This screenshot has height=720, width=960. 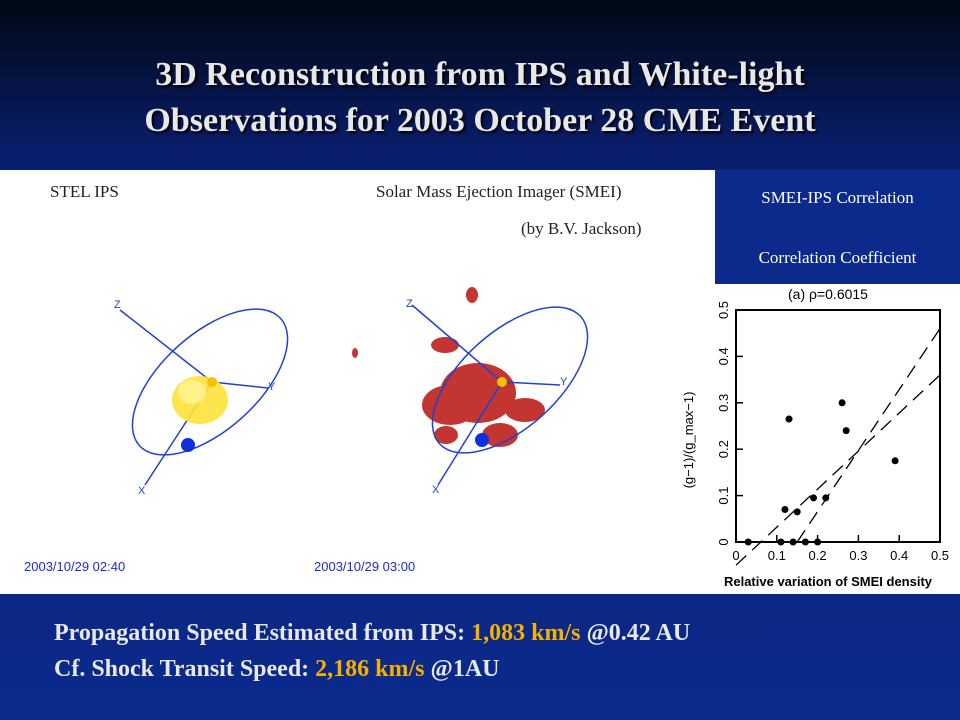 I want to click on shock-speed-value: 2,186 km/s, so click(x=370, y=669).